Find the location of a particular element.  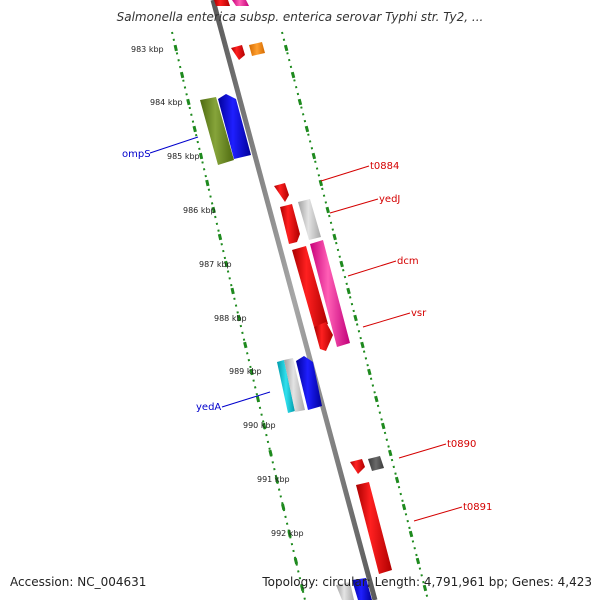

tick-label: 992 kbp is located at coordinates (287, 533).